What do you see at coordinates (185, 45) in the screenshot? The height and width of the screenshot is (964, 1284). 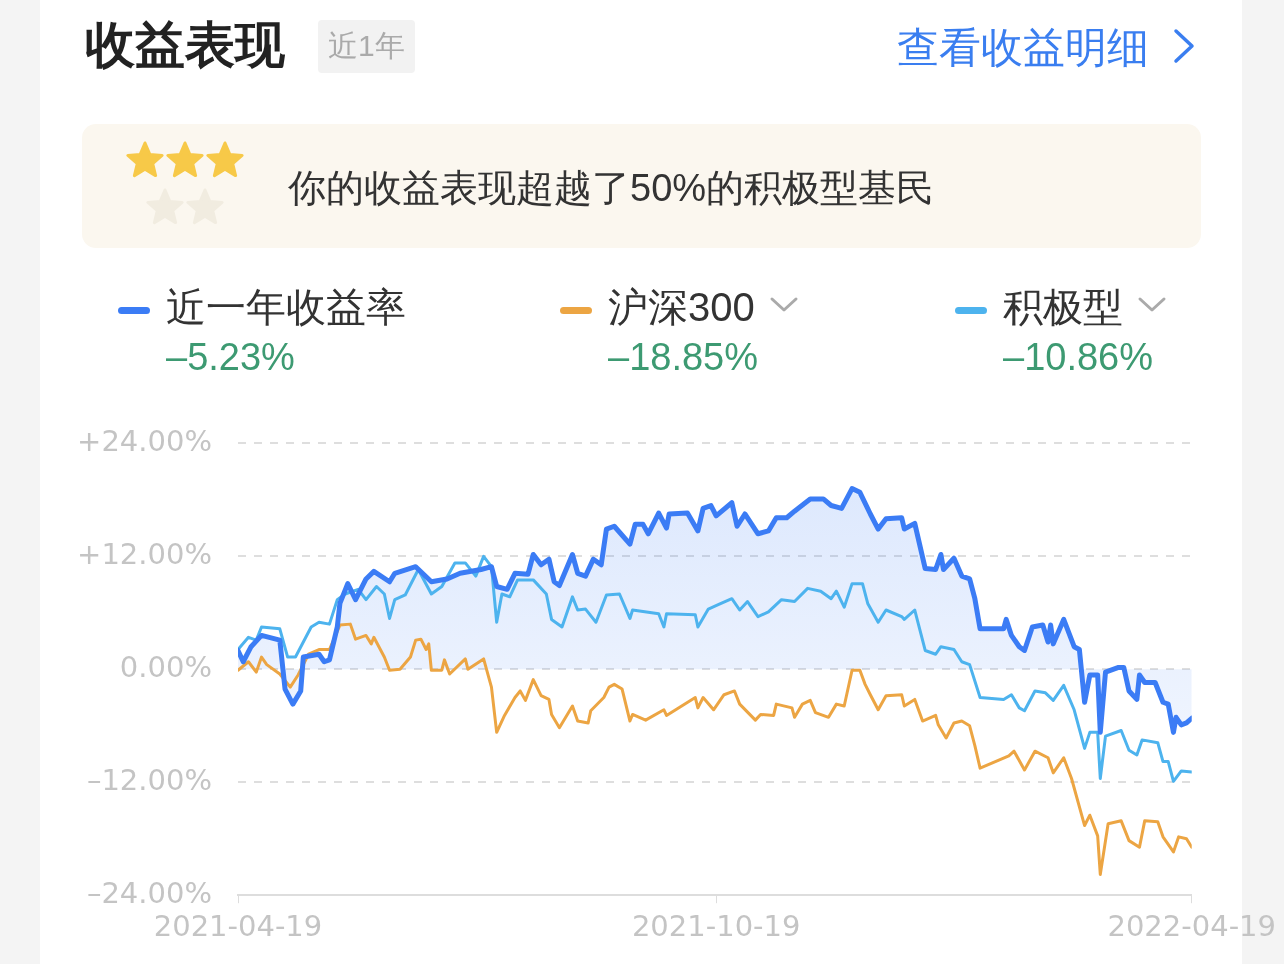 I see `chart-title: 收益表现` at bounding box center [185, 45].